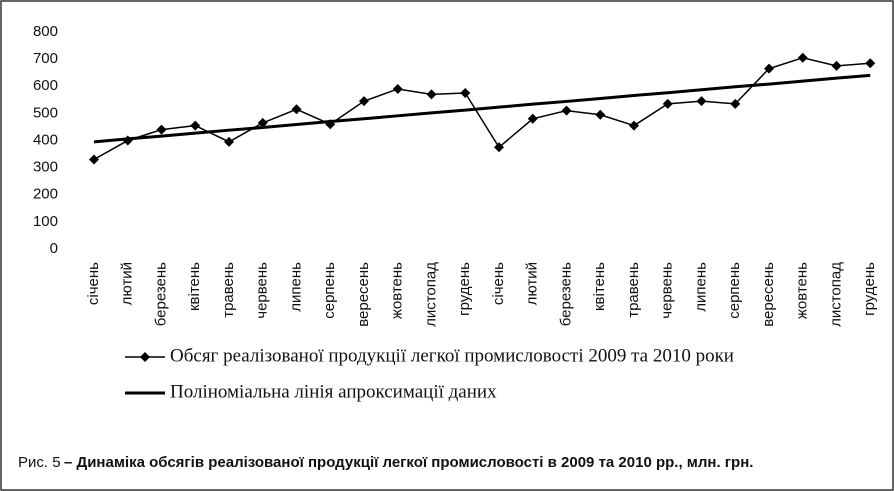  What do you see at coordinates (45, 31) in the screenshot?
I see `y-tick-label: 800` at bounding box center [45, 31].